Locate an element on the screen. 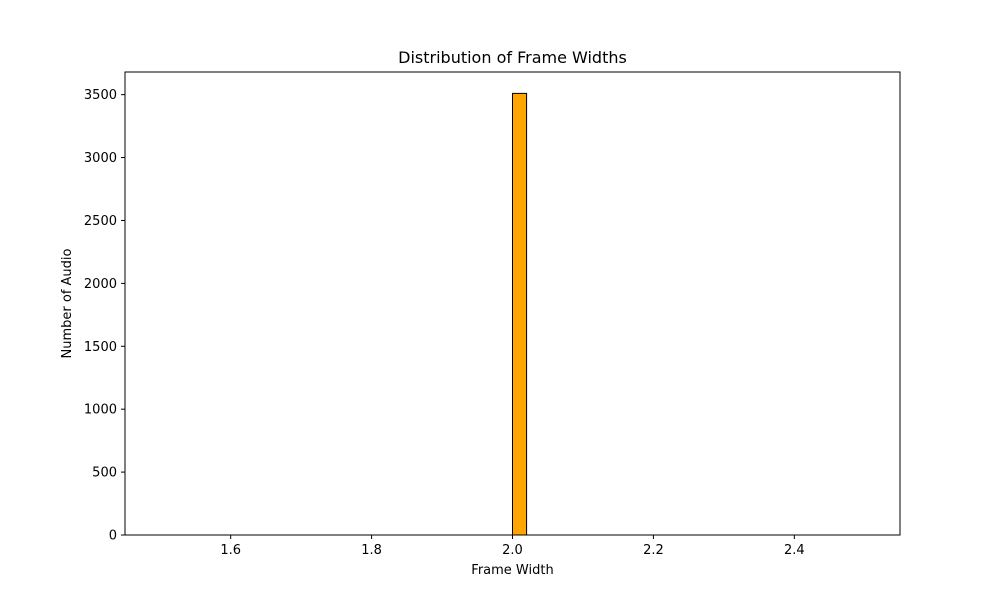 The height and width of the screenshot is (600, 1000). y-tick-label: 500 is located at coordinates (104, 473).